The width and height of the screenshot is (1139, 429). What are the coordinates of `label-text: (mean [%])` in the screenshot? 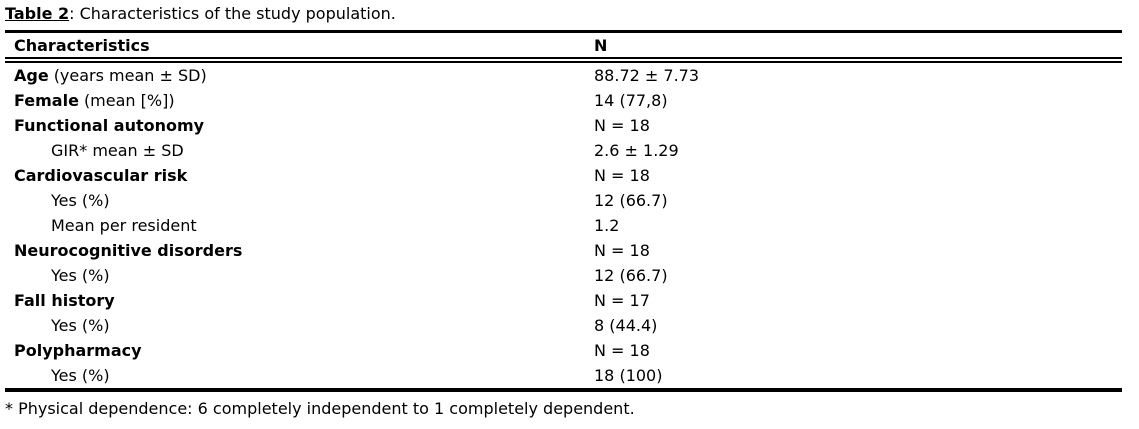 It's located at (129, 100).